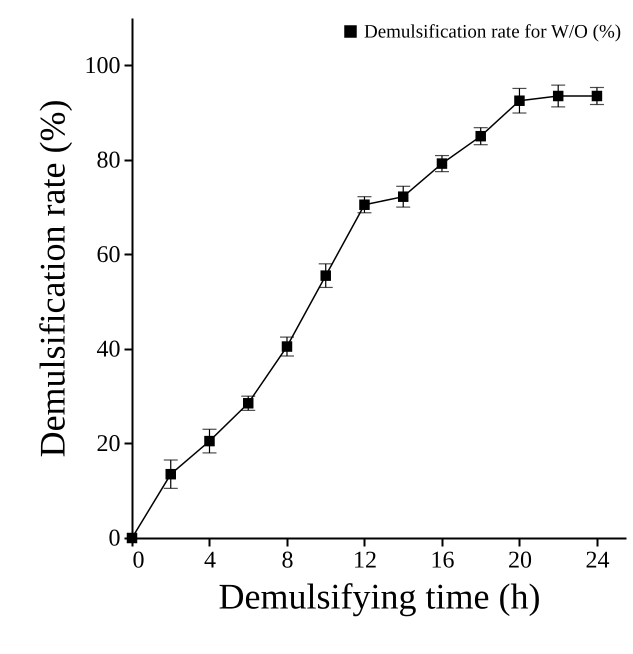 The height and width of the screenshot is (654, 633). I want to click on y-tick-label: 80, so click(108, 160).